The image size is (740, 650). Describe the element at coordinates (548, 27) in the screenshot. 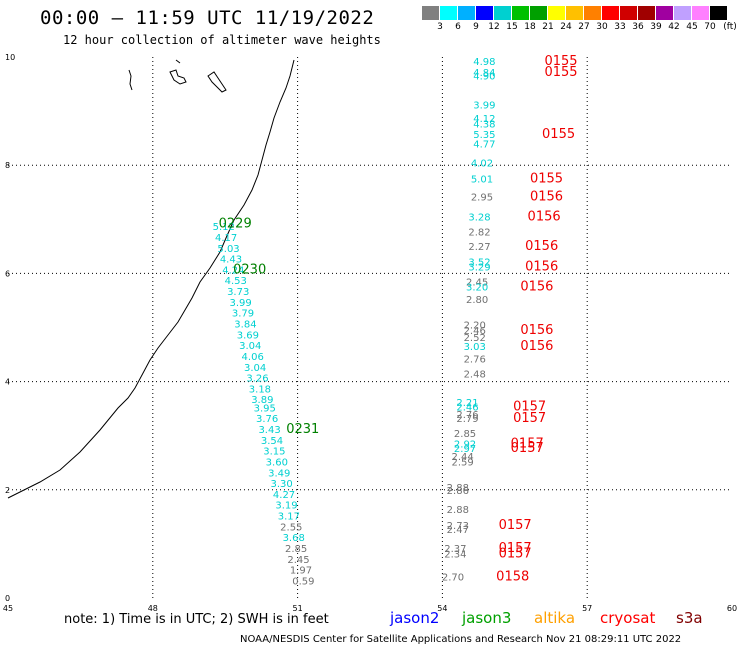

I see `legend-label: 21` at that location.